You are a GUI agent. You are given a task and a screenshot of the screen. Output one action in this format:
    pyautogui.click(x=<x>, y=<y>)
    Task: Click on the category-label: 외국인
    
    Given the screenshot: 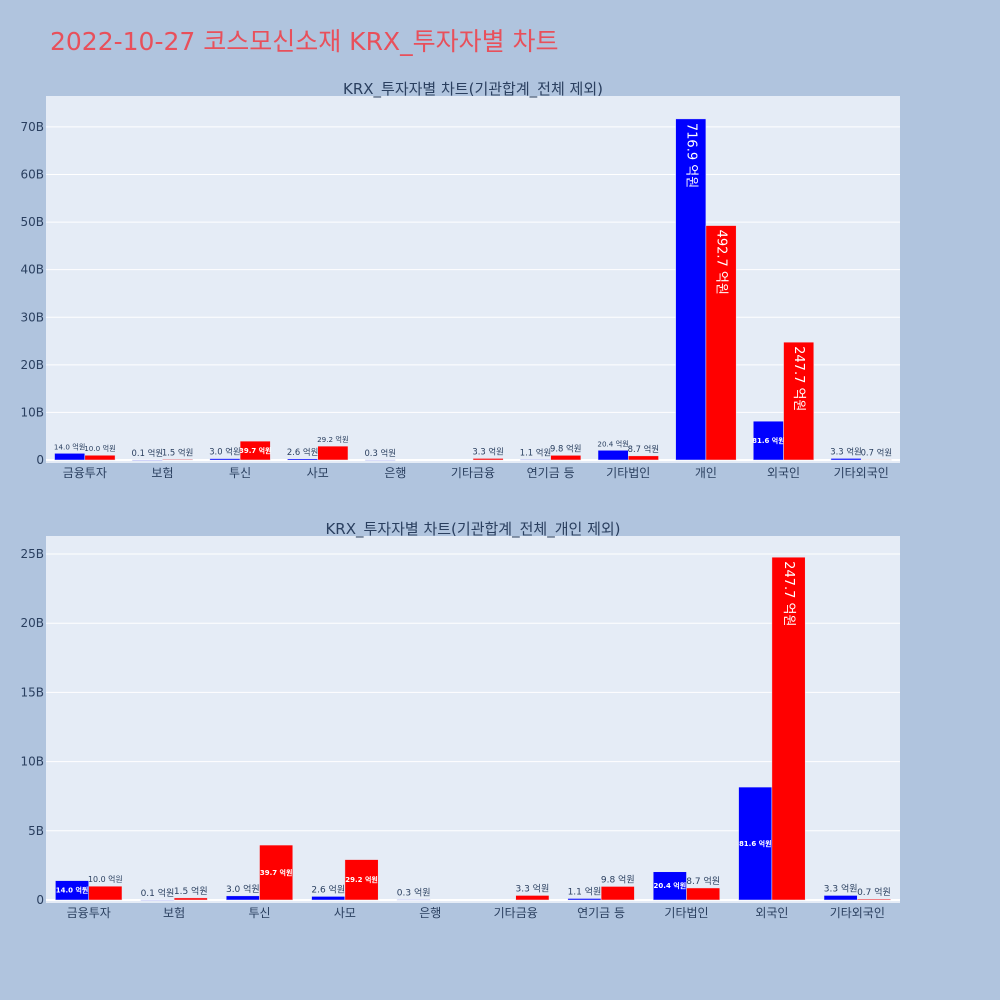 What is the action you would take?
    pyautogui.click(x=783, y=473)
    